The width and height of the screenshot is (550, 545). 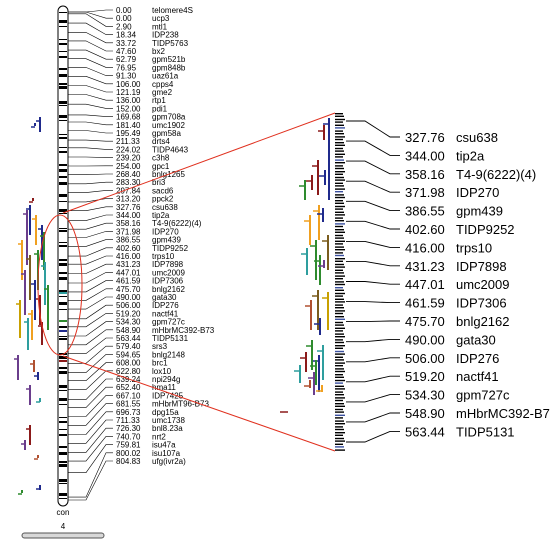 I want to click on marker-position: 800.02, so click(x=128, y=453).